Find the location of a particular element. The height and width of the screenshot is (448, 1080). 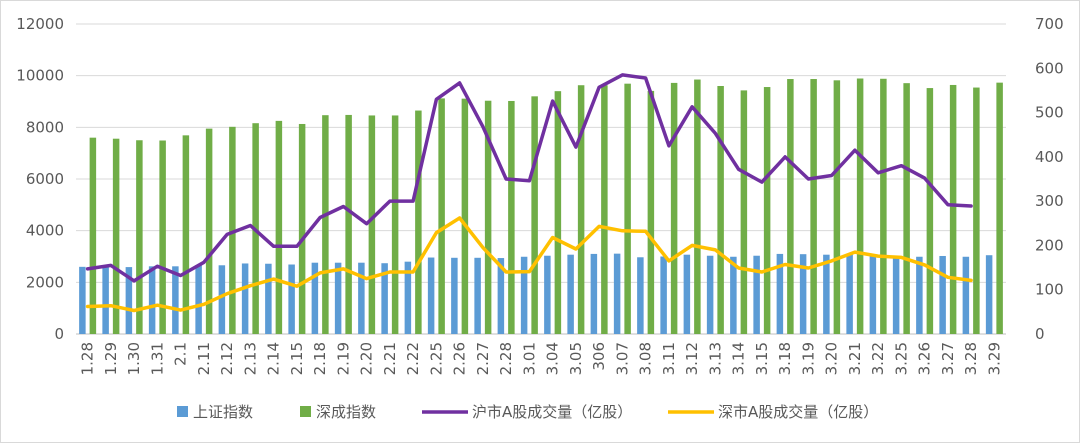

left-axis-tick-label: 10000 is located at coordinates (40, 76).